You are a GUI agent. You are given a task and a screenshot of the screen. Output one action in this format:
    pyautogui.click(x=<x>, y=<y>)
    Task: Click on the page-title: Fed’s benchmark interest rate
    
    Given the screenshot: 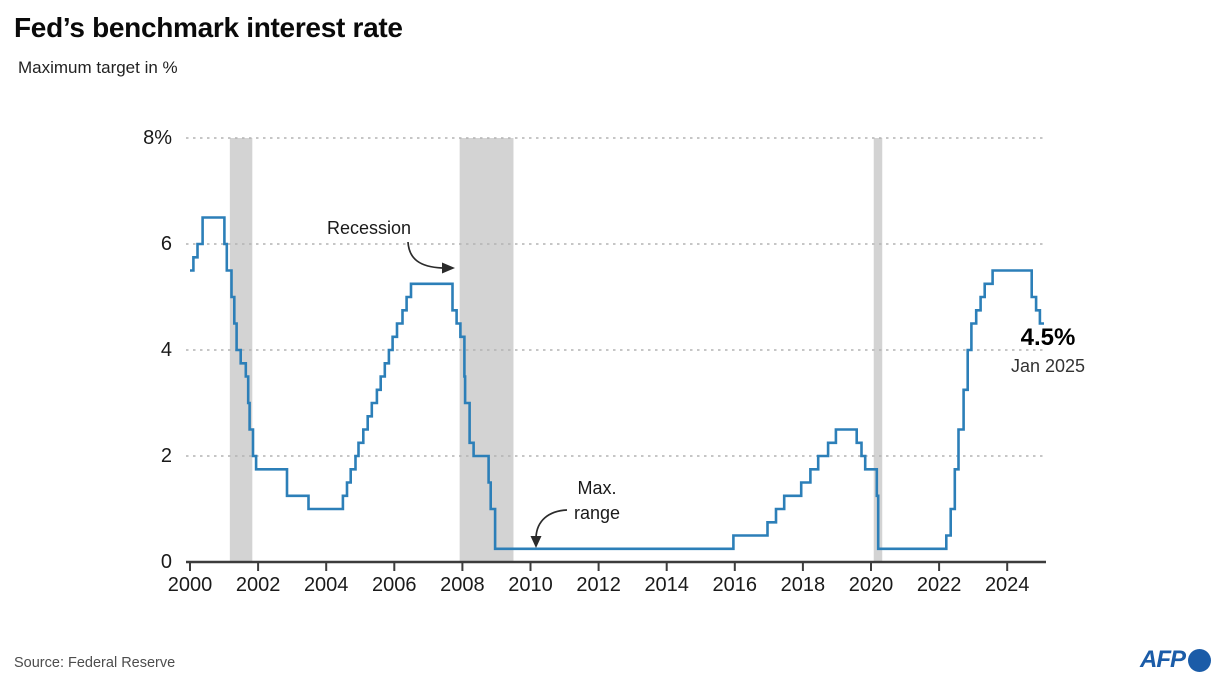 What is the action you would take?
    pyautogui.click(x=208, y=27)
    